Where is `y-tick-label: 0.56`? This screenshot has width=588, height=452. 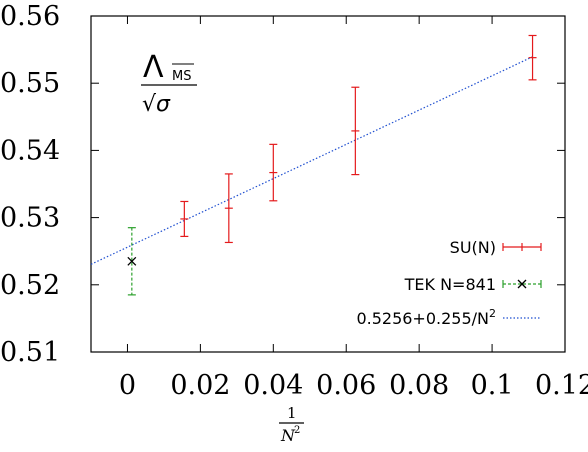 y-tick-label: 0.56 is located at coordinates (30, 16).